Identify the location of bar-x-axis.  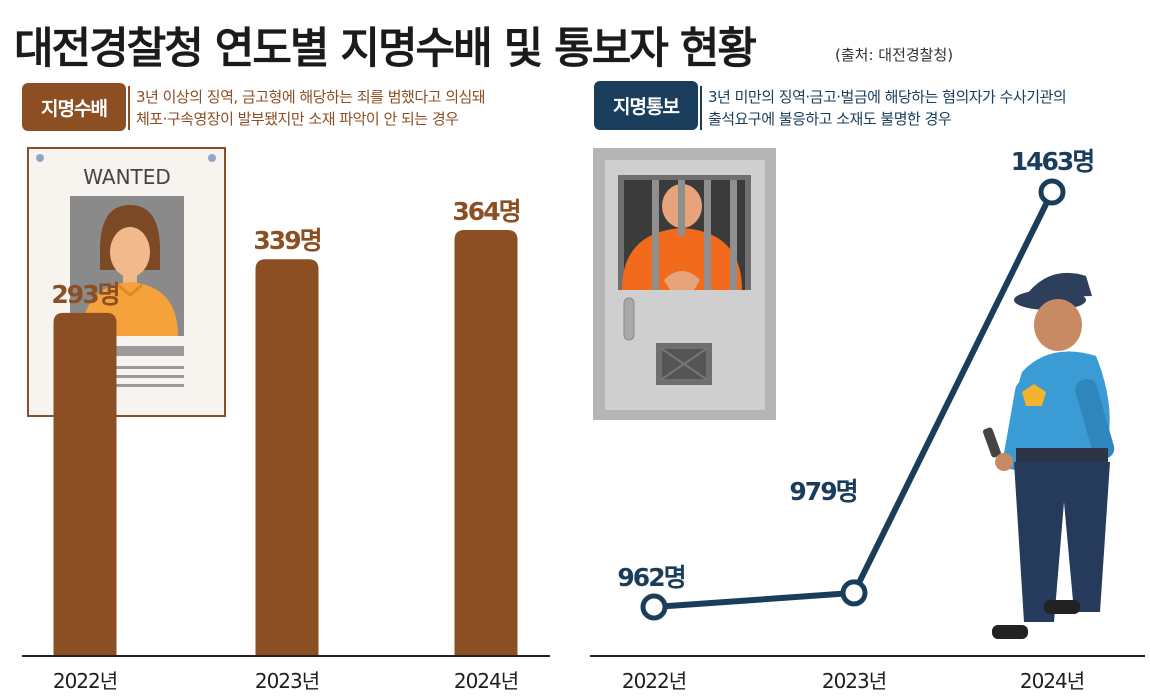
(286, 656).